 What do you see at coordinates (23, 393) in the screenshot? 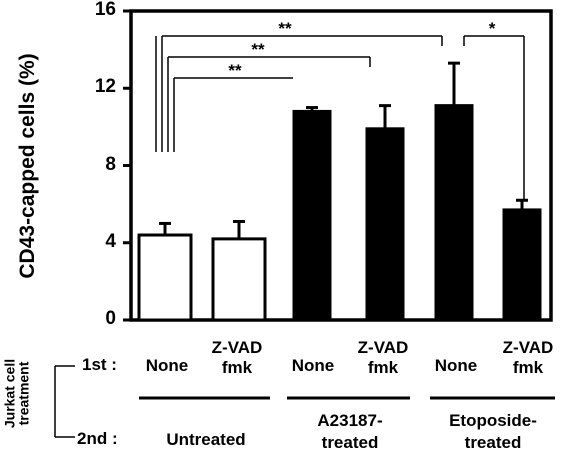
I see `row-title-line2: treatment` at bounding box center [23, 393].